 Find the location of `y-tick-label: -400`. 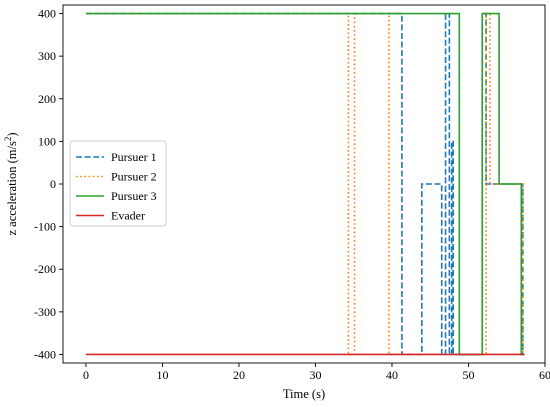

y-tick-label: -400 is located at coordinates (45, 354).